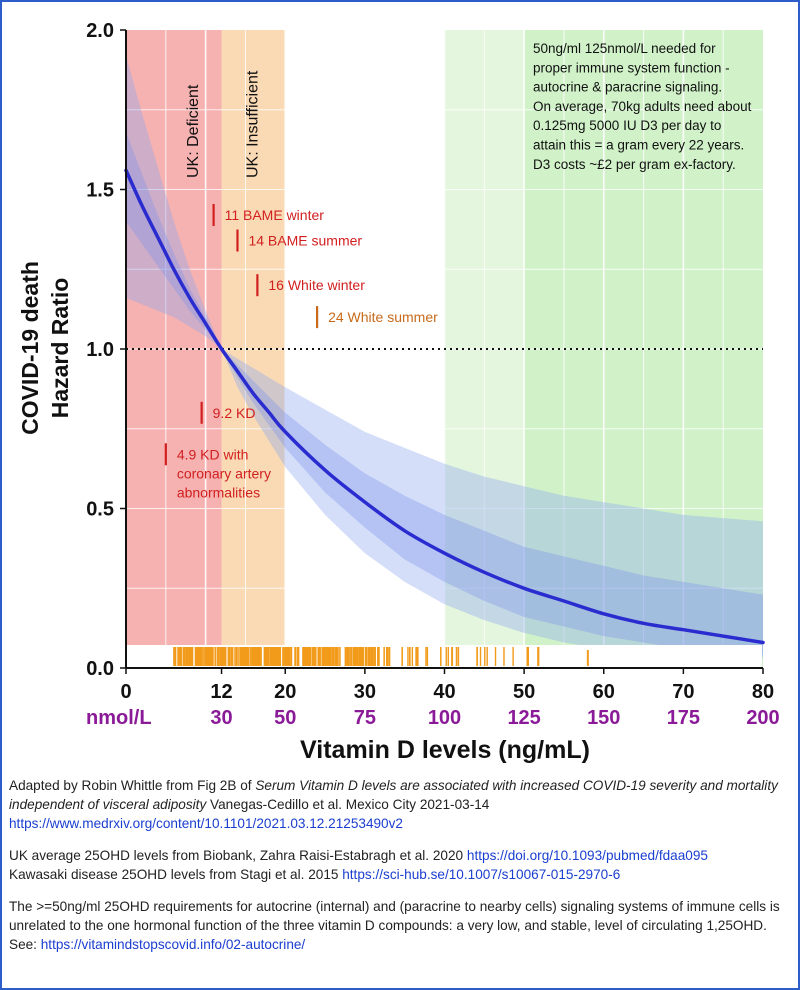 The width and height of the screenshot is (800, 990). I want to click on annotation-label: 11 BAME winter, so click(275, 215).